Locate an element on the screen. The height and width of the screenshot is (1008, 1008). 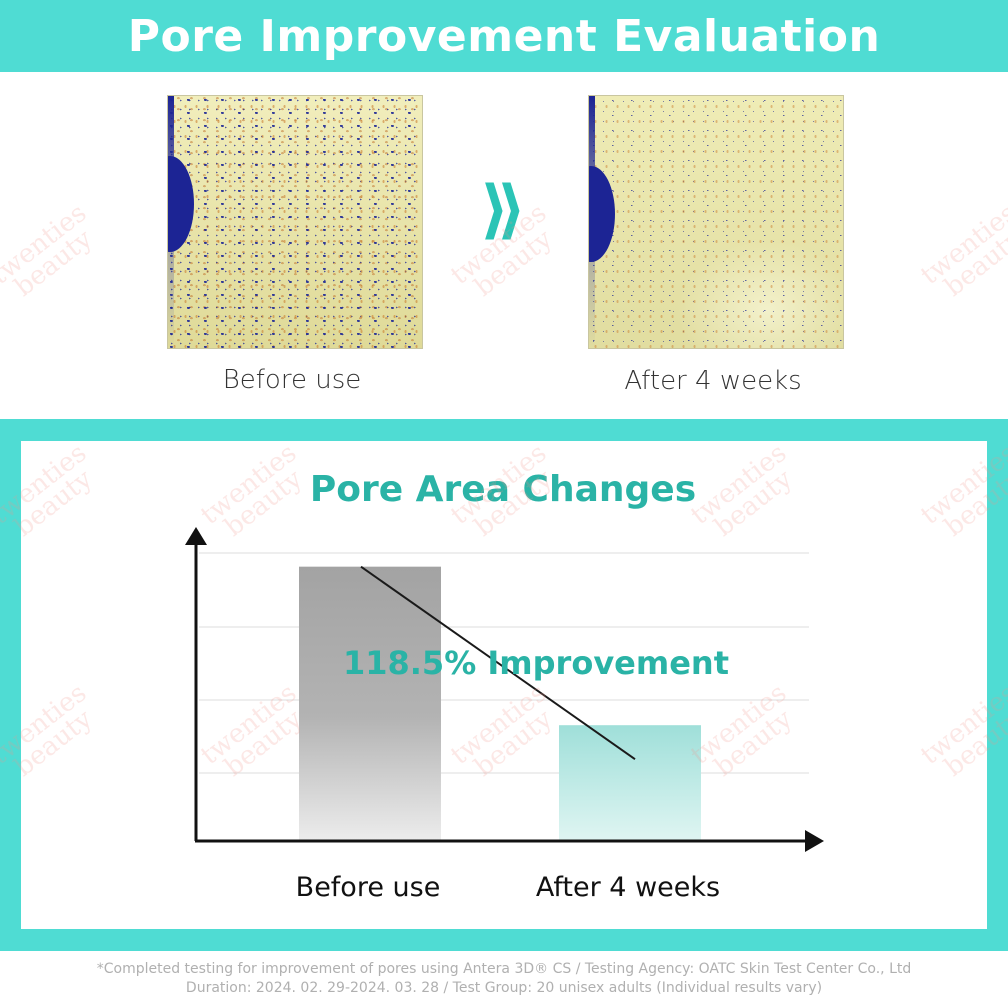
trend-line is located at coordinates (498, 663).